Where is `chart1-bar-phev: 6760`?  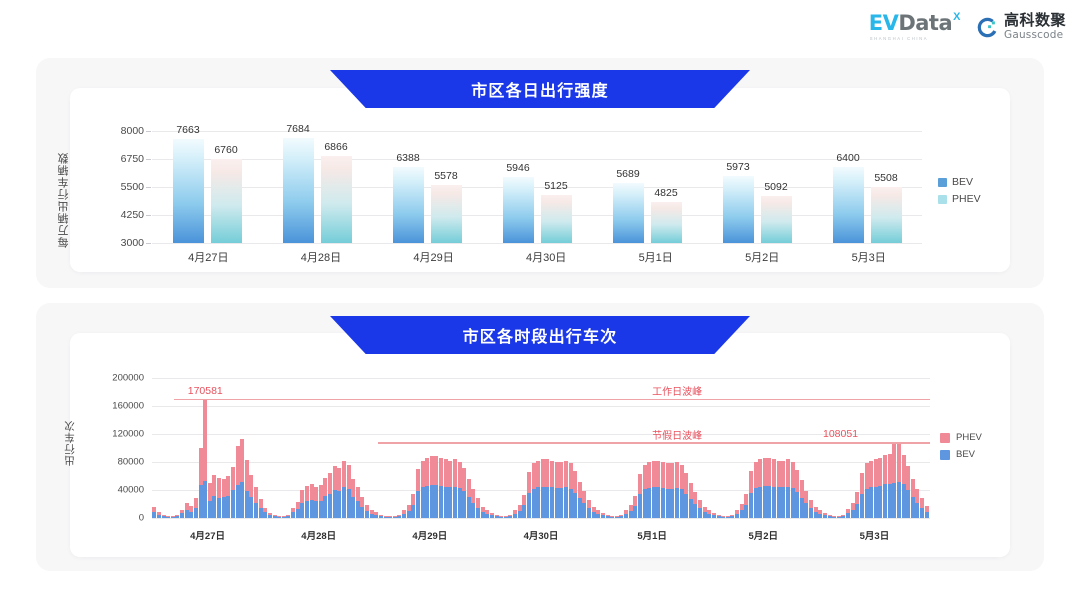 chart1-bar-phev: 6760 is located at coordinates (226, 193).